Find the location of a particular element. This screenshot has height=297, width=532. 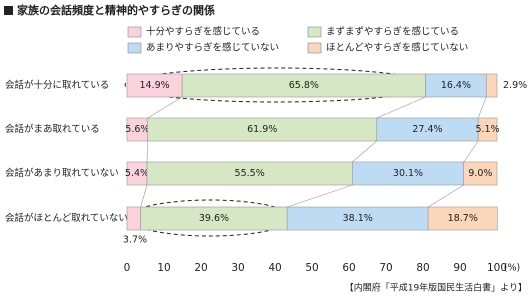

value-label: 39.6% is located at coordinates (214, 218).